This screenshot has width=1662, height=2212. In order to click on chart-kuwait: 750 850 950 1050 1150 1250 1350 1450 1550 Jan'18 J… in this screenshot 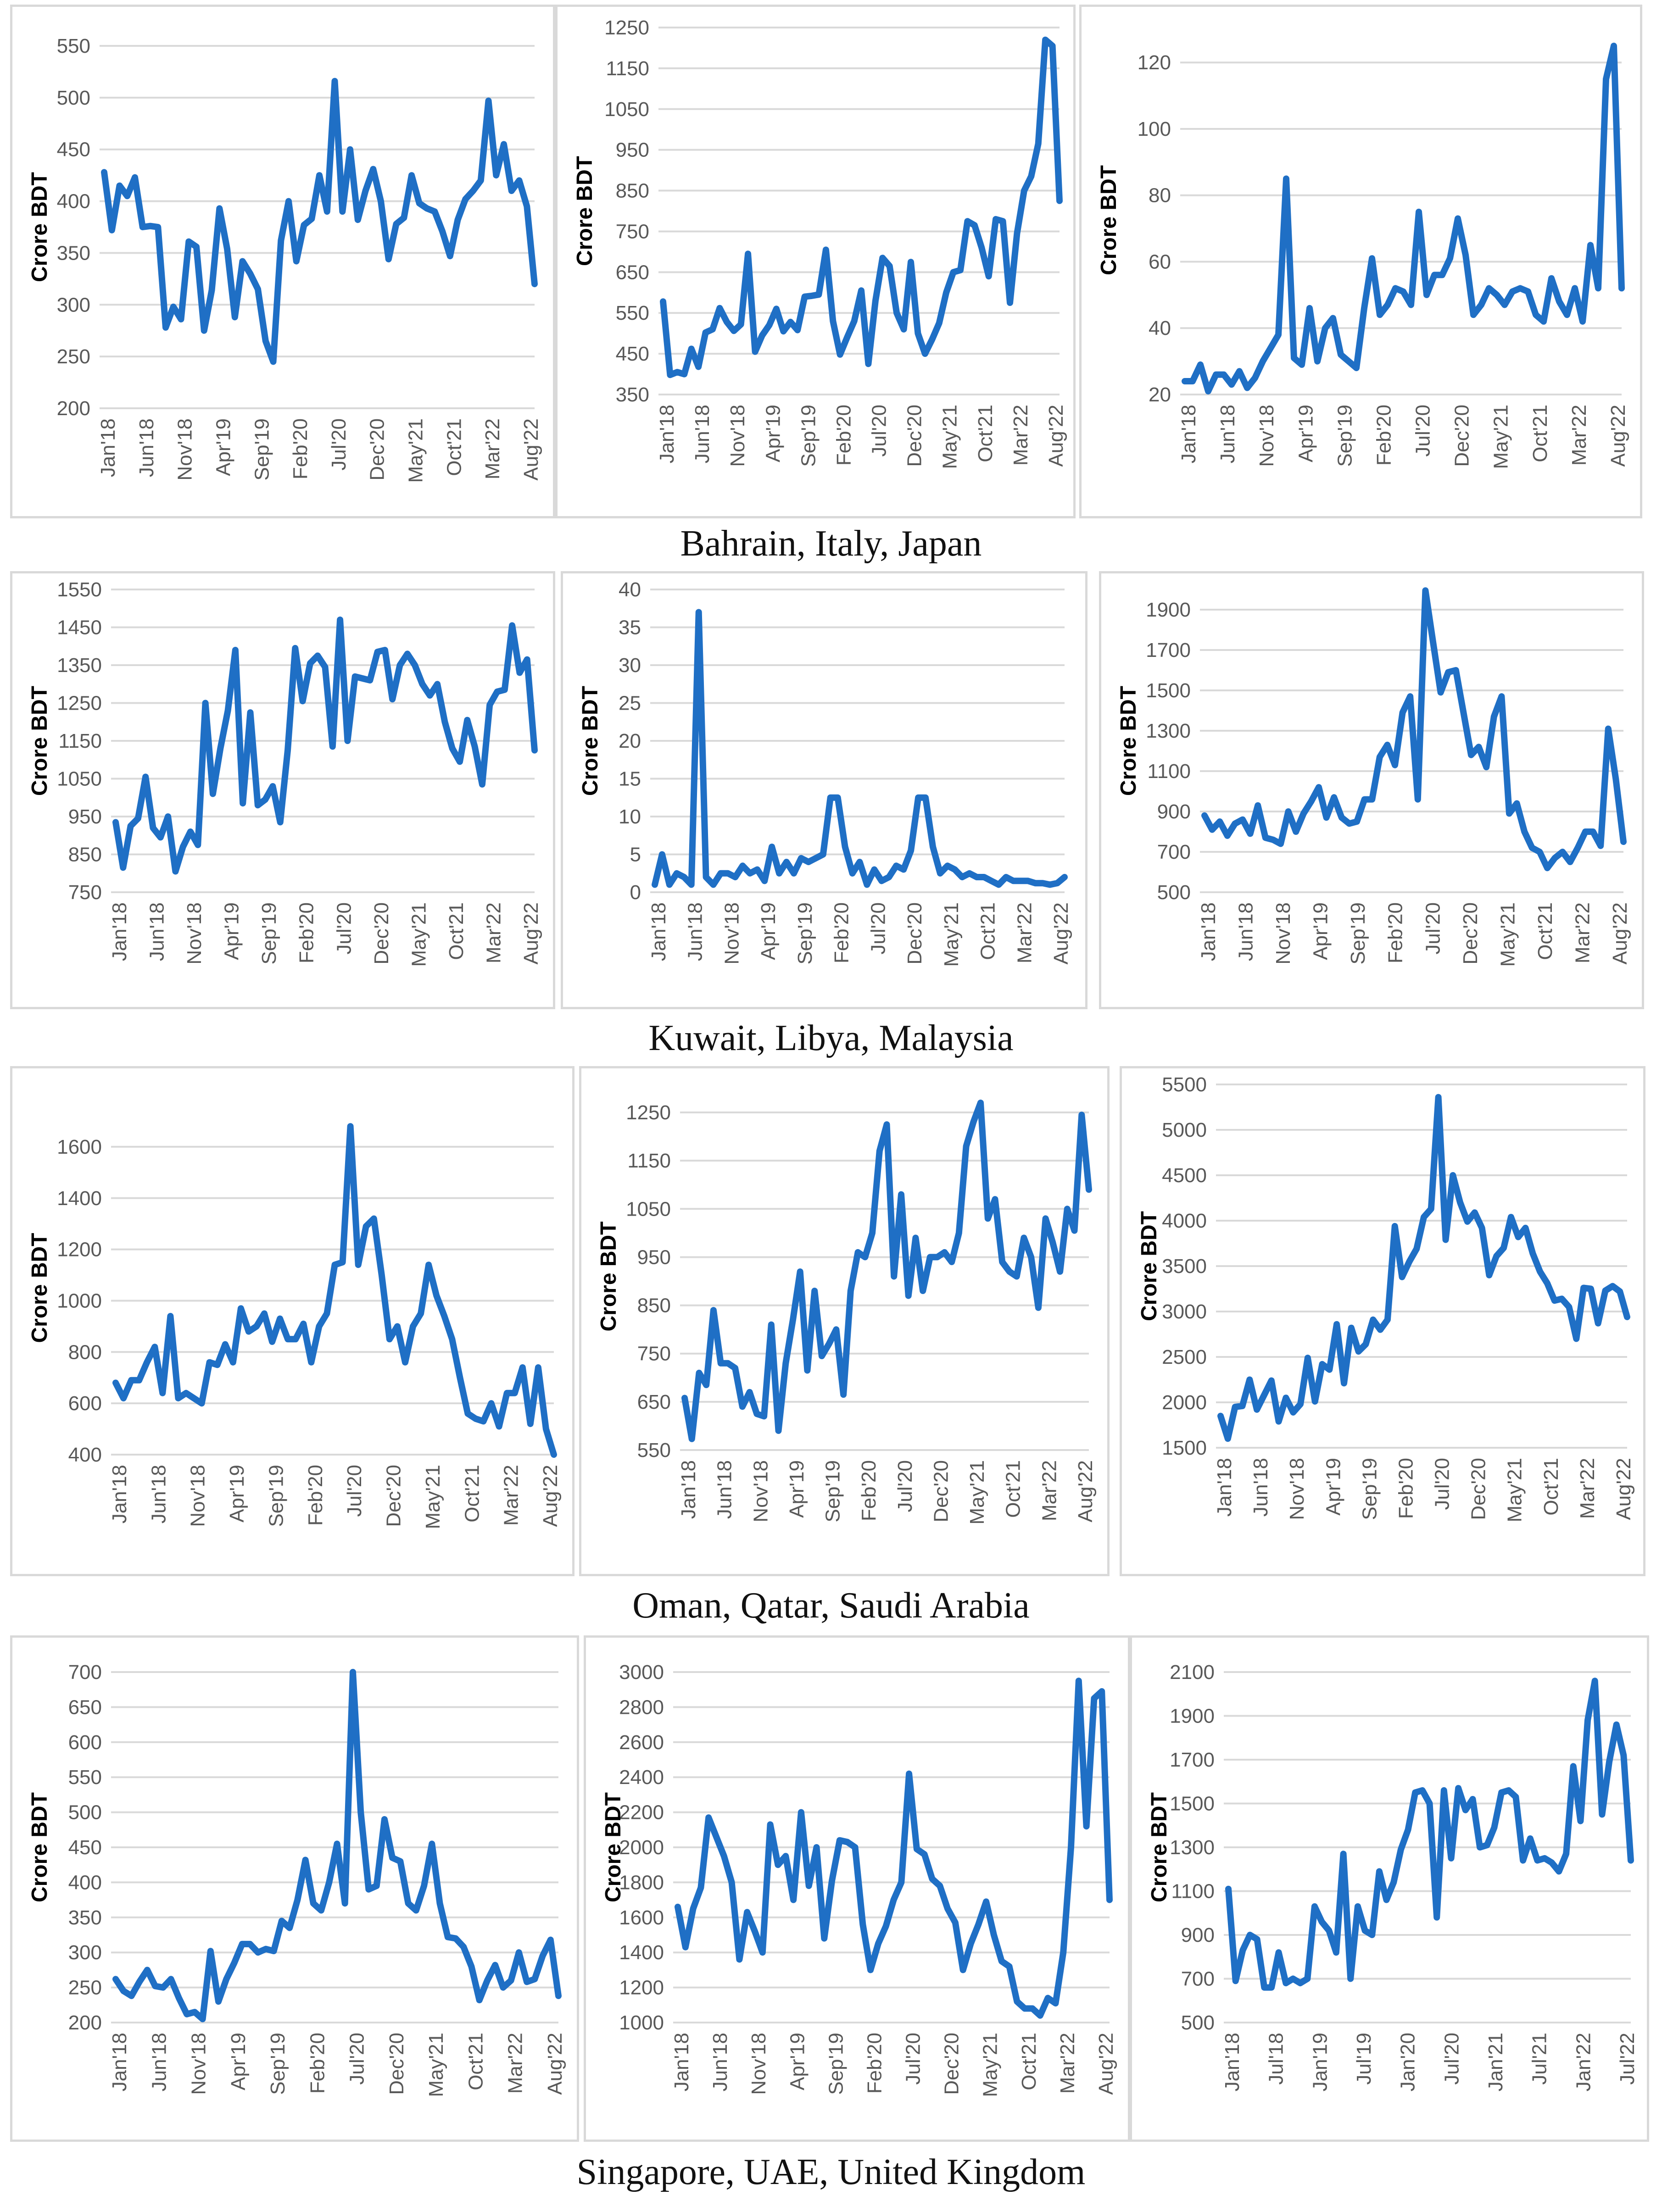, I will do `click(285, 772)`.